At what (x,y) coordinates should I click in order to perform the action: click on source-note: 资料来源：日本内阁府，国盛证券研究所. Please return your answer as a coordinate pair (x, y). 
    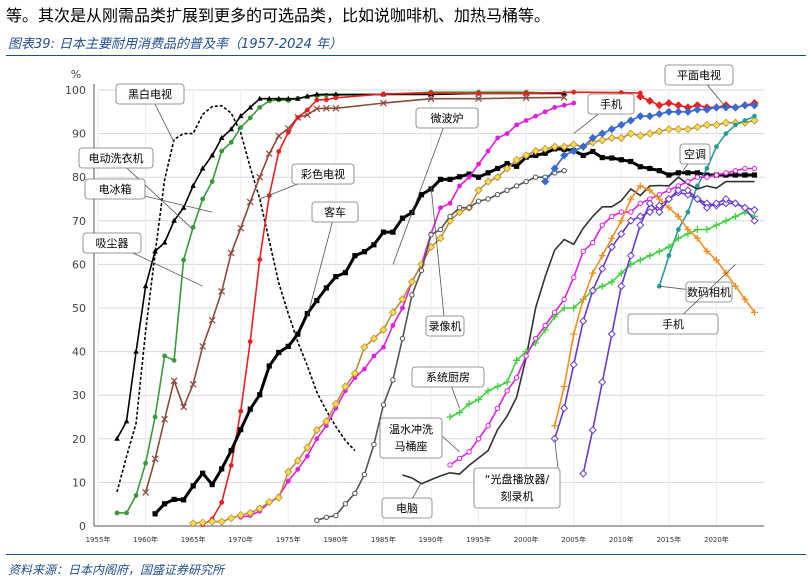
    Looking at the image, I should click on (116, 570).